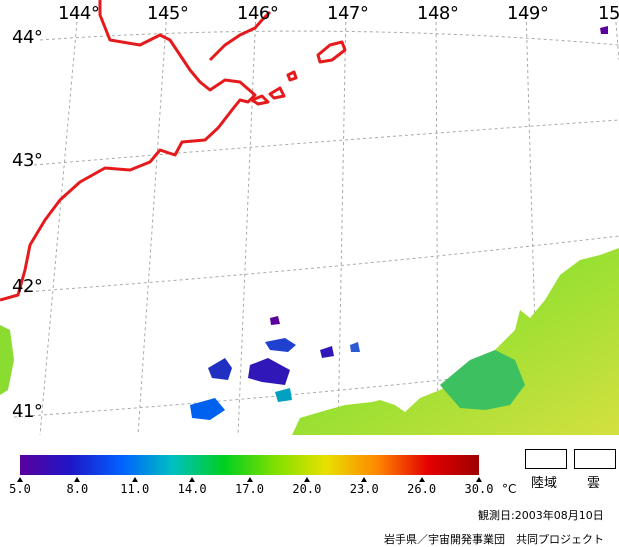 The width and height of the screenshot is (619, 547). Describe the element at coordinates (240, 36) in the screenshot. I see `coastline-kunashir` at that location.